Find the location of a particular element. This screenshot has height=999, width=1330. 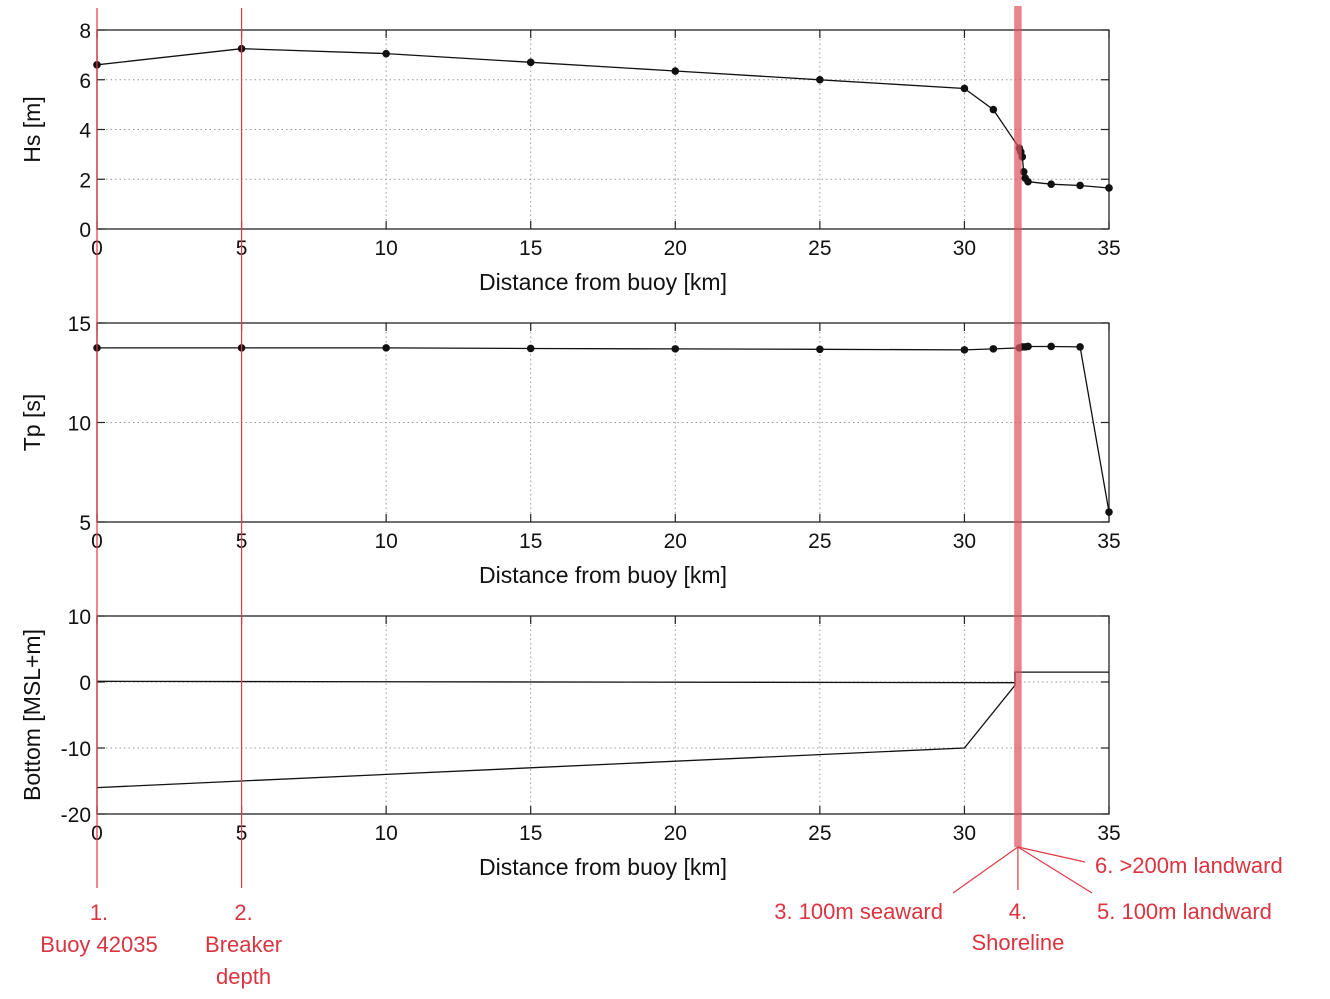

shoreline-band is located at coordinates (1018, 426).